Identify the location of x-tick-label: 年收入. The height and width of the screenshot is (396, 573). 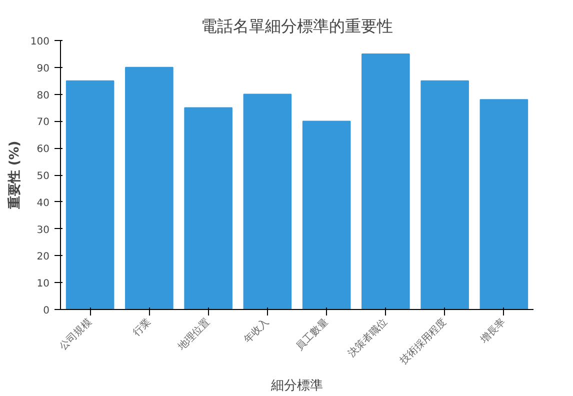
(257, 331).